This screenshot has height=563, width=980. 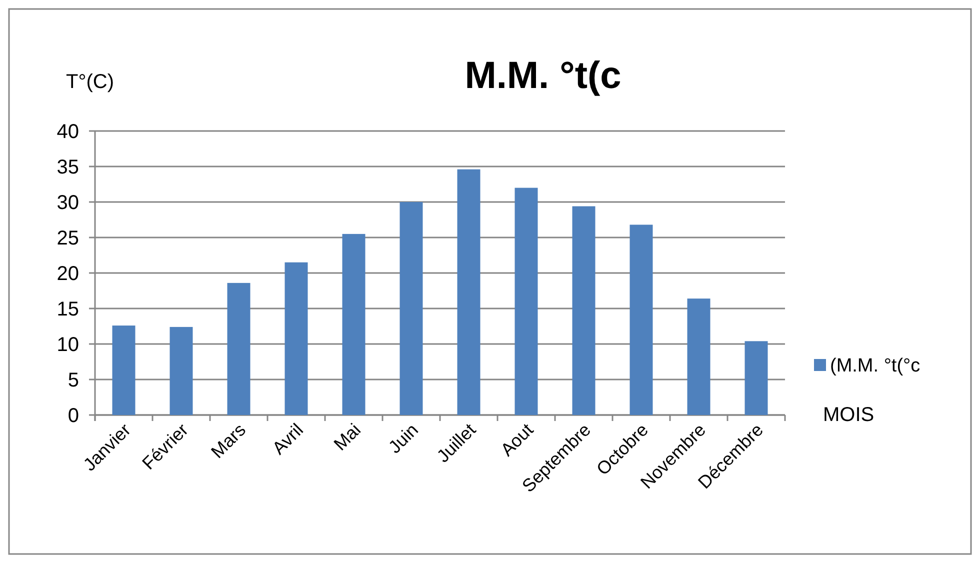 I want to click on y-tick-label: 40, so click(x=67, y=132).